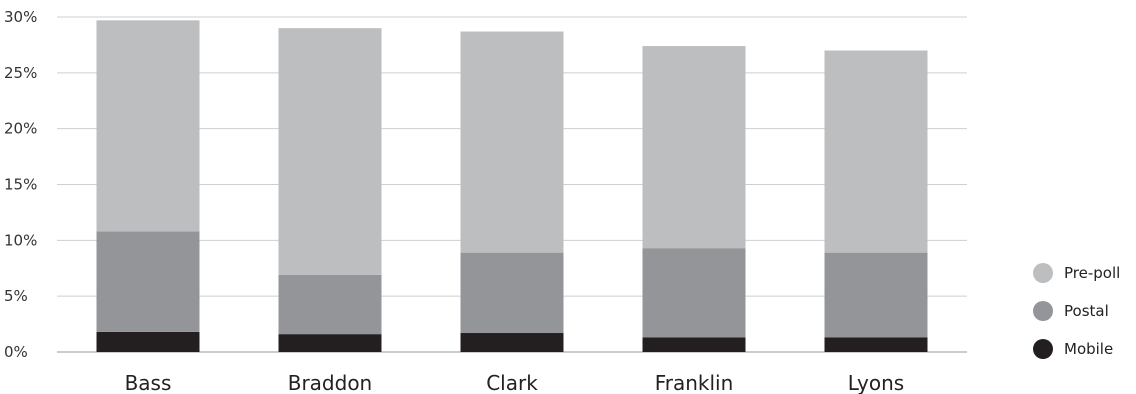 The height and width of the screenshot is (394, 1136). I want to click on legend-label: Pre-poll, so click(1092, 273).